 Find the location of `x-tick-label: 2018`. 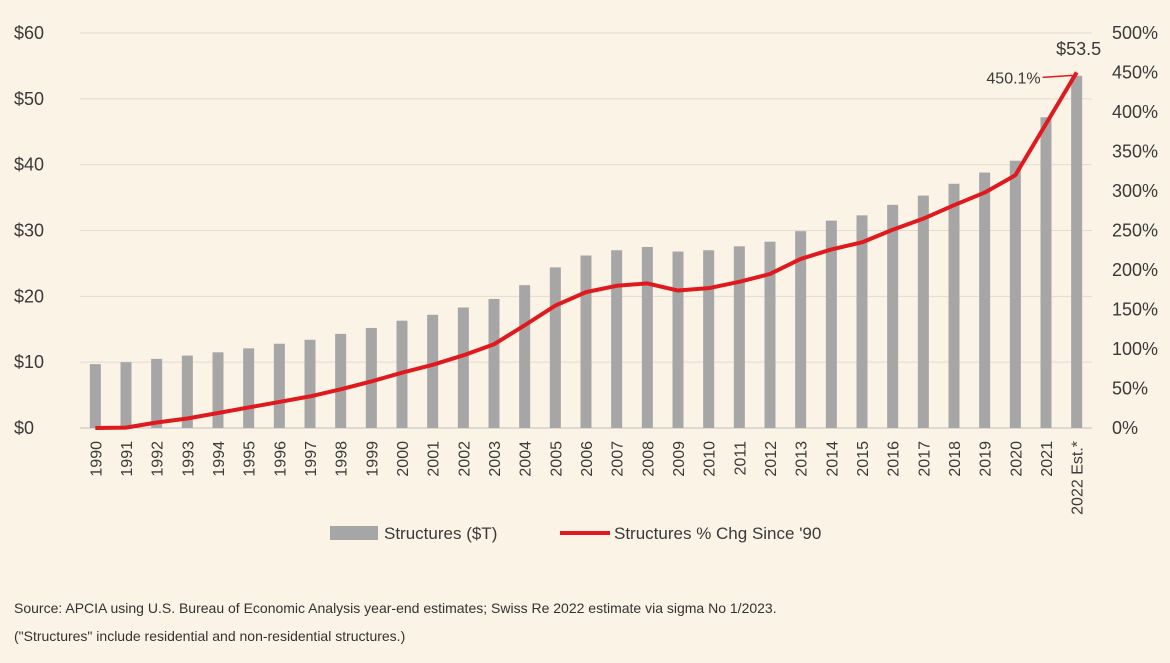

x-tick-label: 2018 is located at coordinates (955, 459).